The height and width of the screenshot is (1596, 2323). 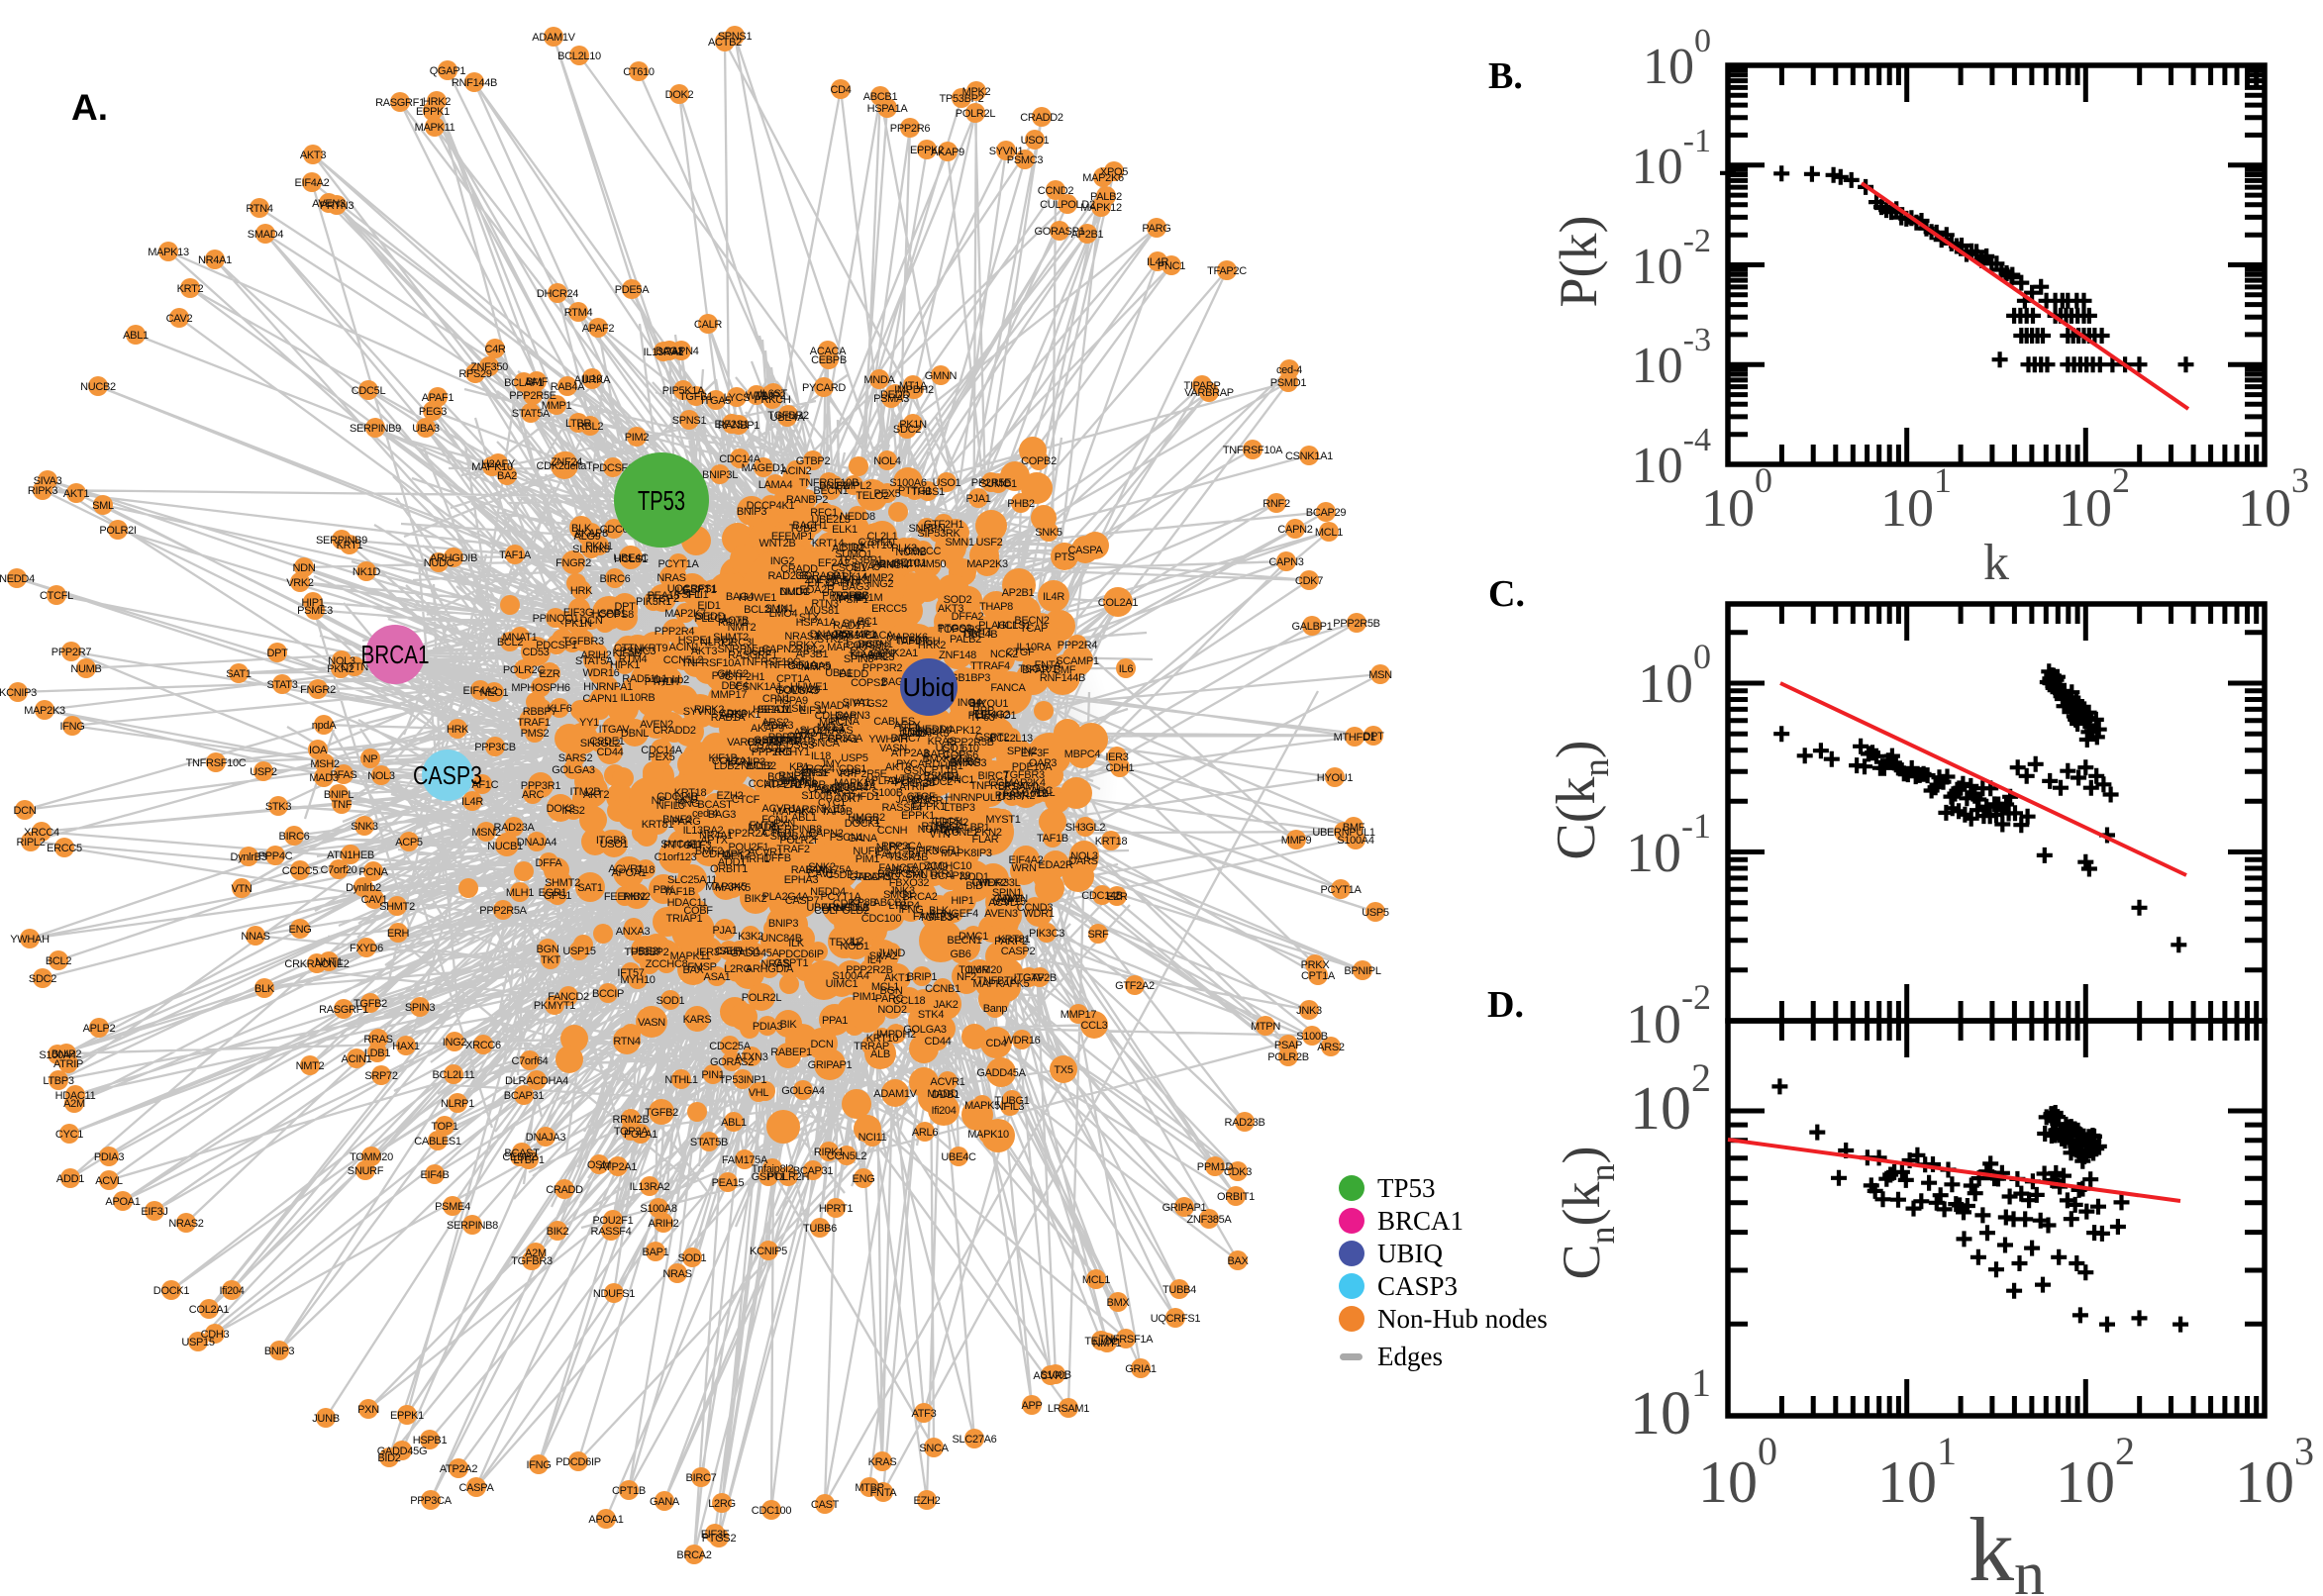 I want to click on svg-text: RAD23B, so click(x=1245, y=1123).